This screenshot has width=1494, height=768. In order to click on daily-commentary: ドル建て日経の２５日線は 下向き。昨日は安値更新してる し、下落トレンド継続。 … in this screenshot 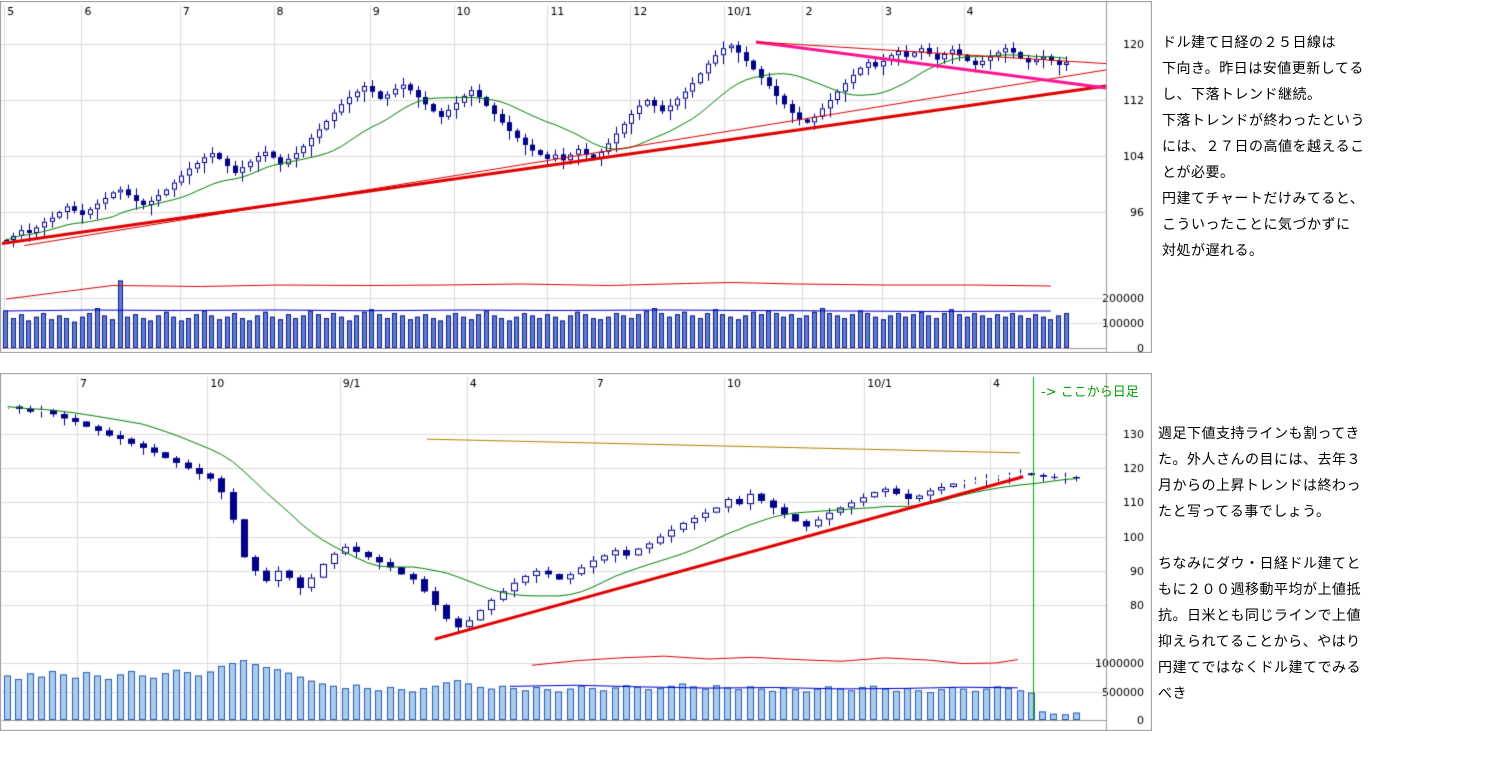, I will do `click(1263, 147)`.